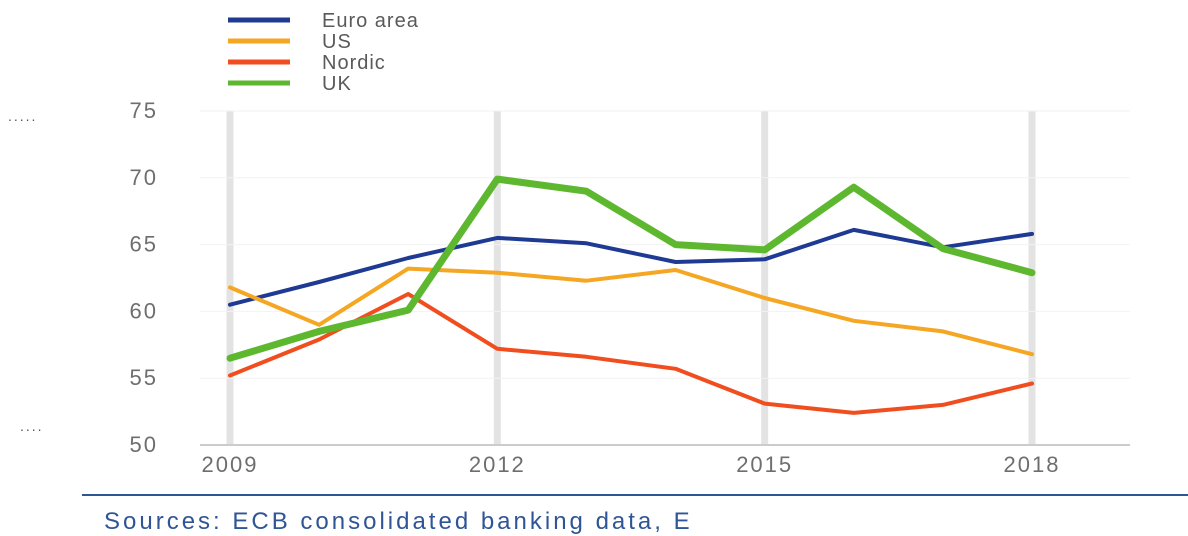  Describe the element at coordinates (1032, 464) in the screenshot. I see `x-tick-label: 2018` at that location.